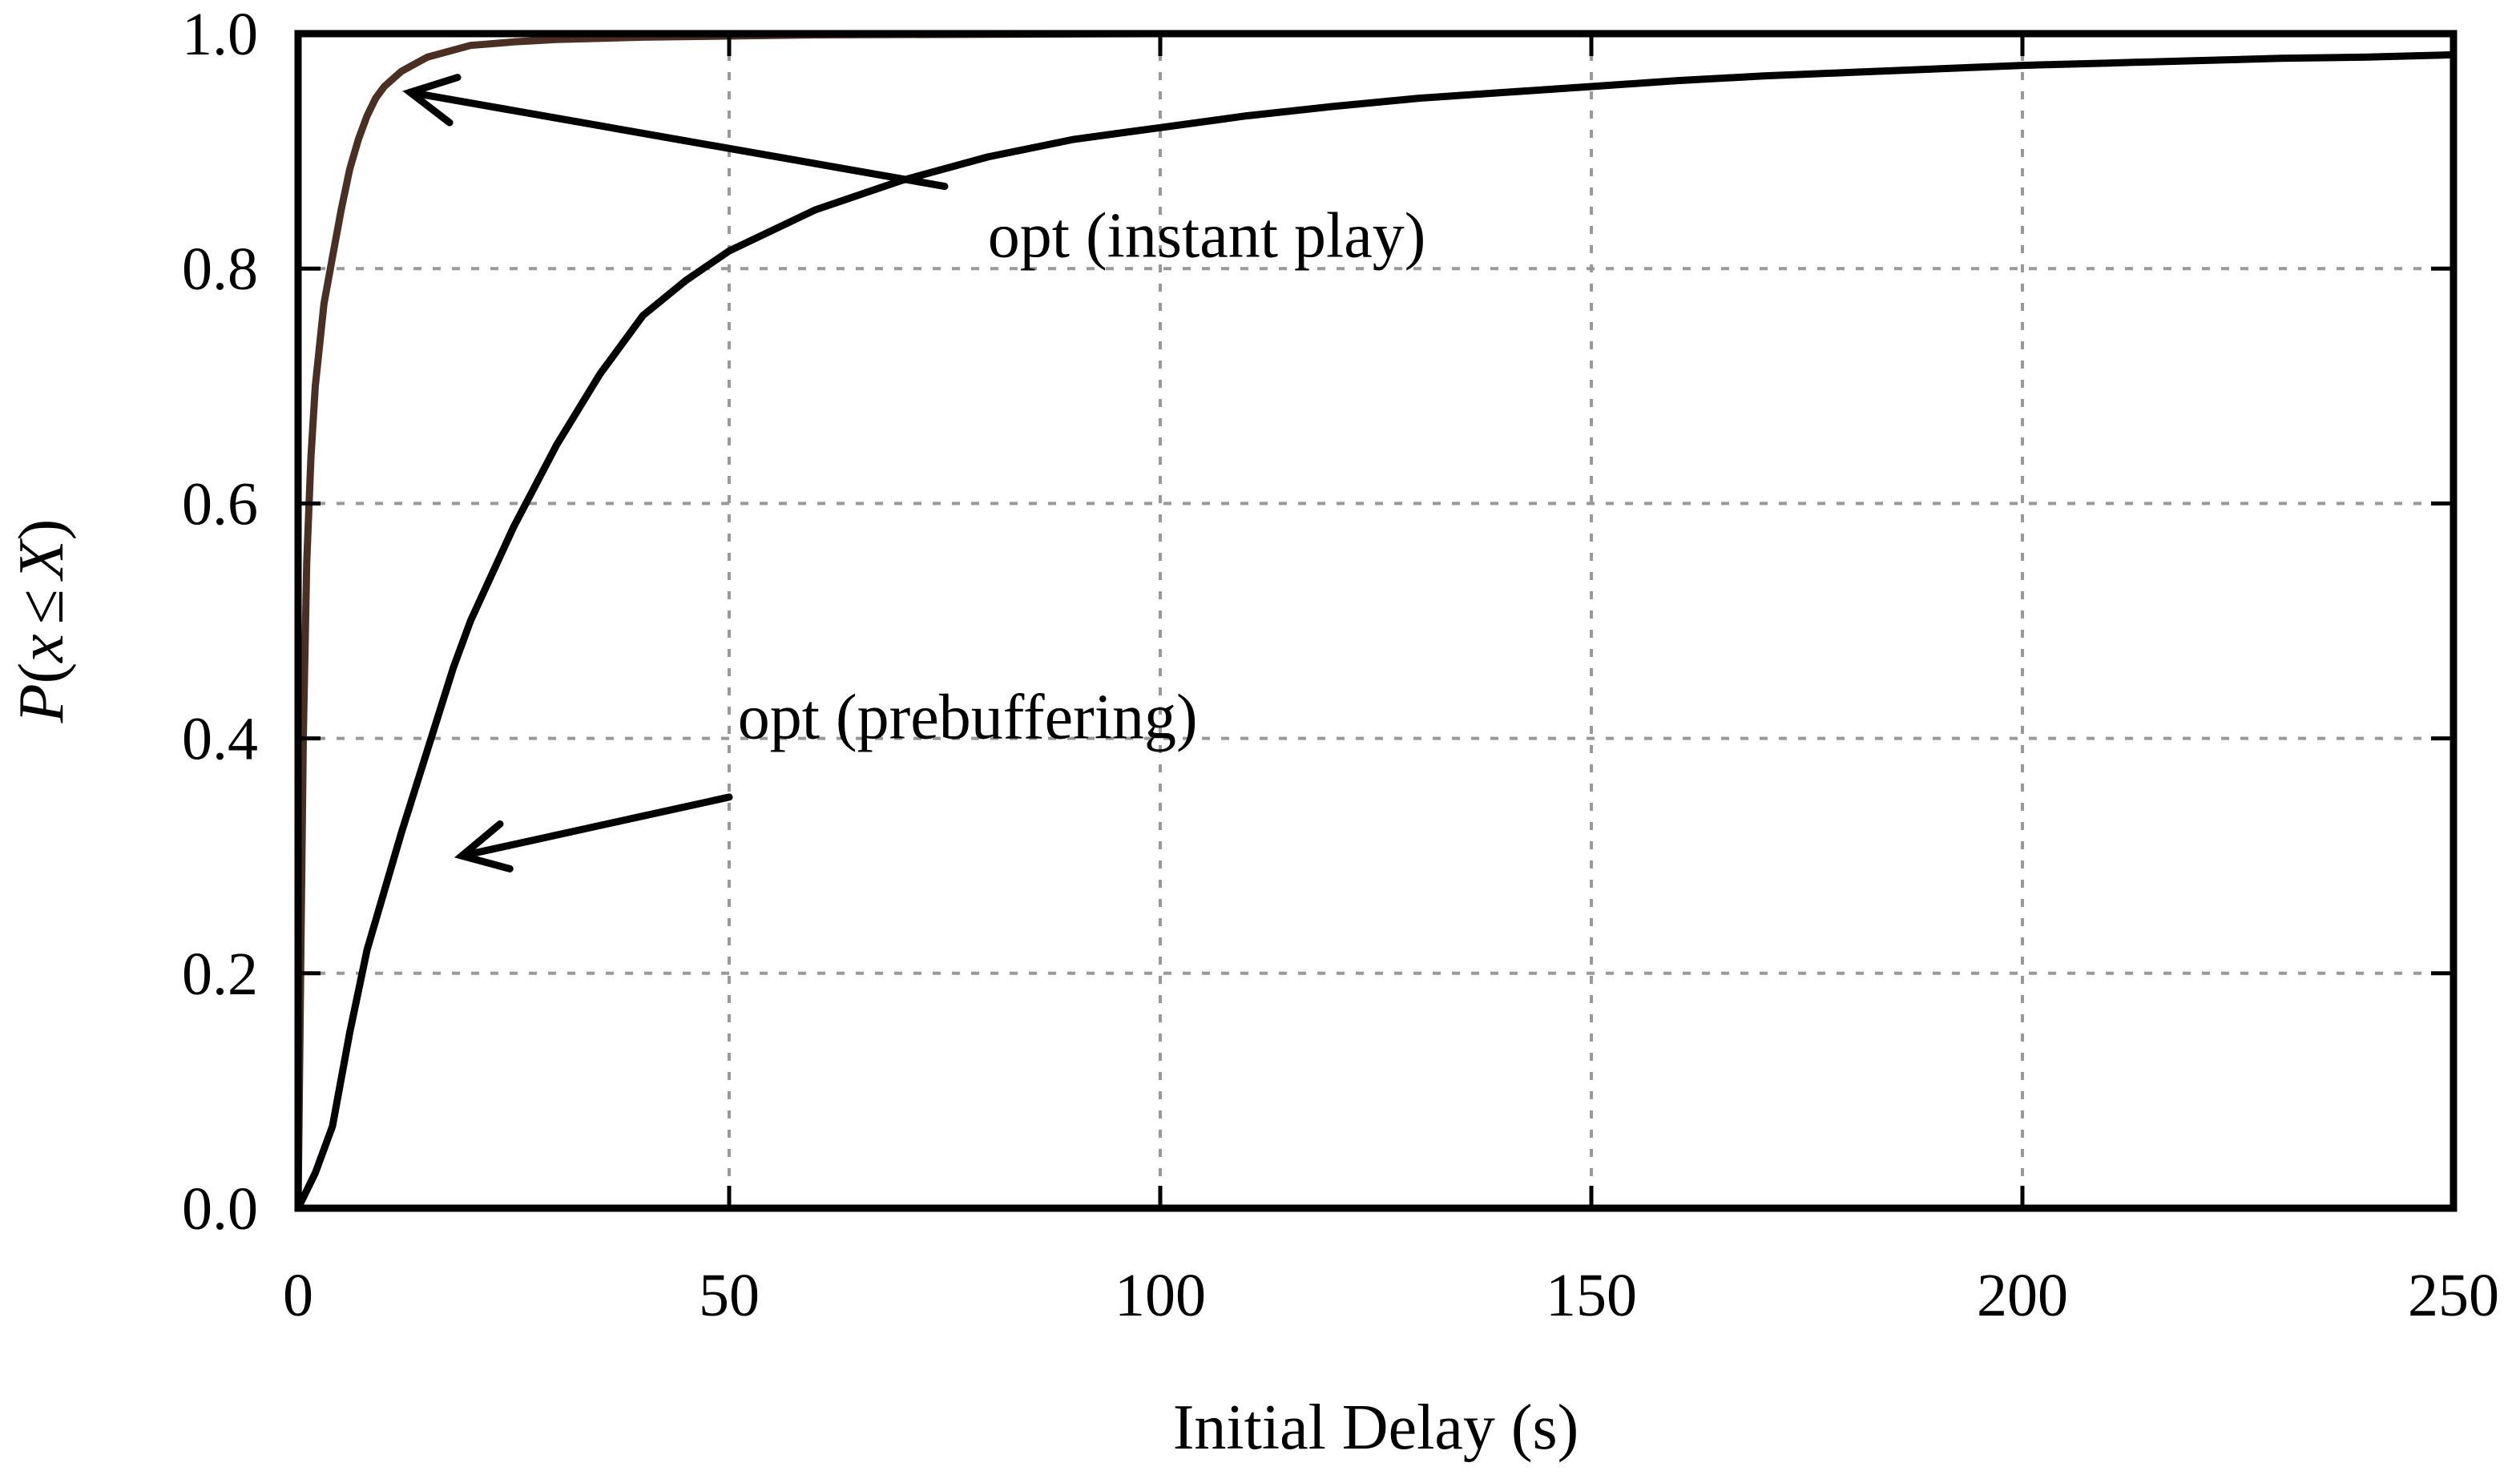 The image size is (2520, 1475). I want to click on x-tick-label: 250, so click(2453, 1295).